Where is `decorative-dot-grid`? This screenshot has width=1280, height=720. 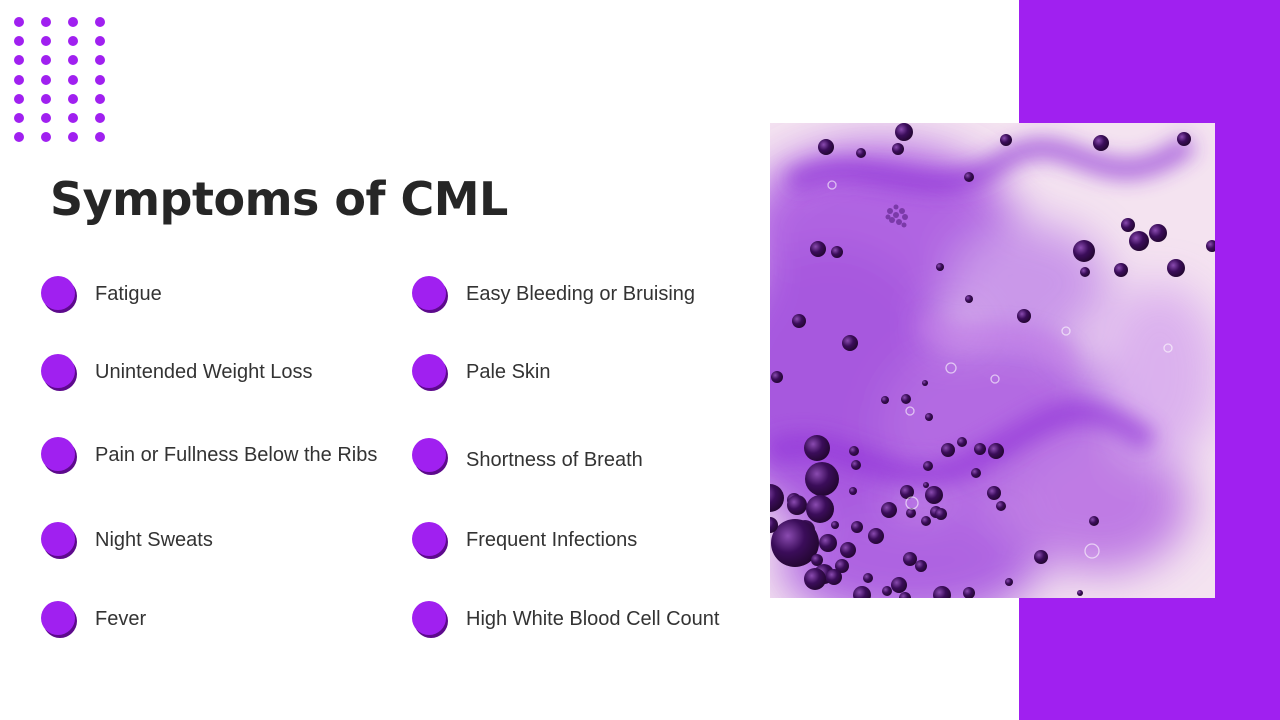 decorative-dot-grid is located at coordinates (59, 80).